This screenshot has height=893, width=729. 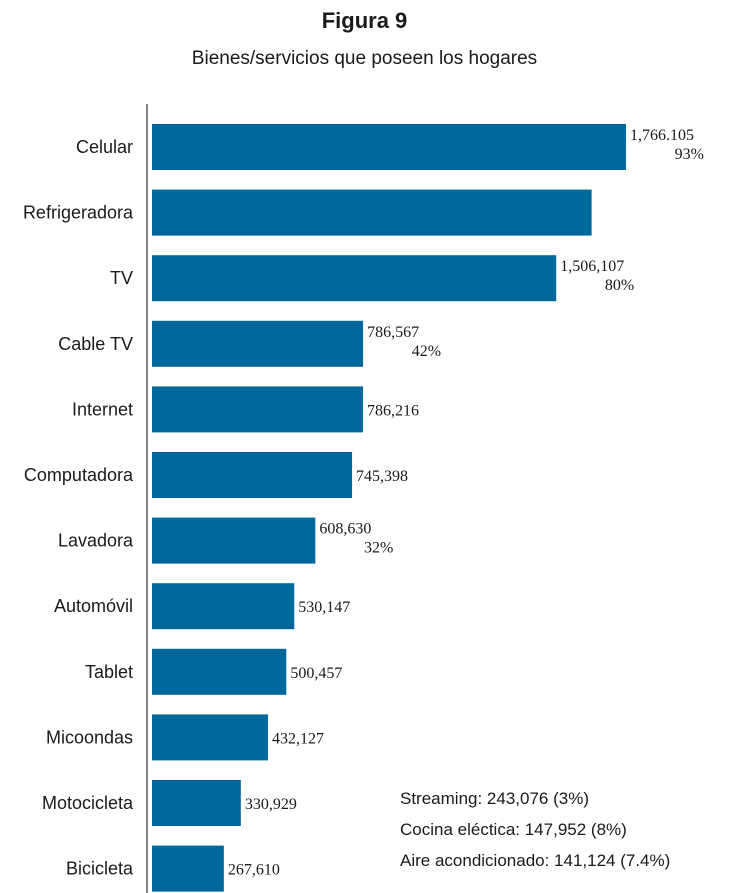 What do you see at coordinates (271, 804) in the screenshot?
I see `value-label: 330,929` at bounding box center [271, 804].